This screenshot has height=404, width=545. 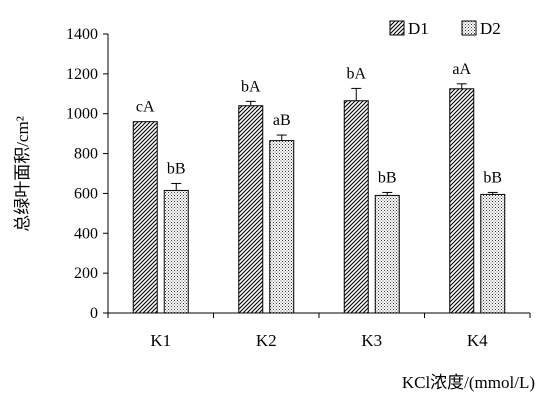 What do you see at coordinates (282, 120) in the screenshot?
I see `significance-label: aB` at bounding box center [282, 120].